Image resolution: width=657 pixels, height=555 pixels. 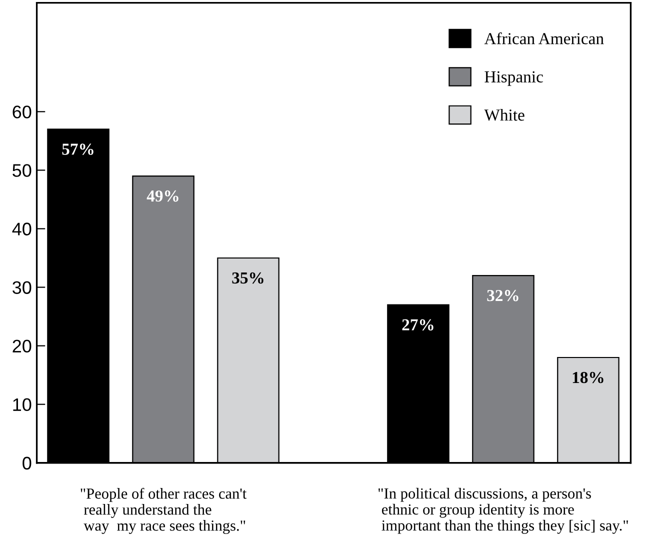 I want to click on legend-label: African American, so click(x=544, y=38).